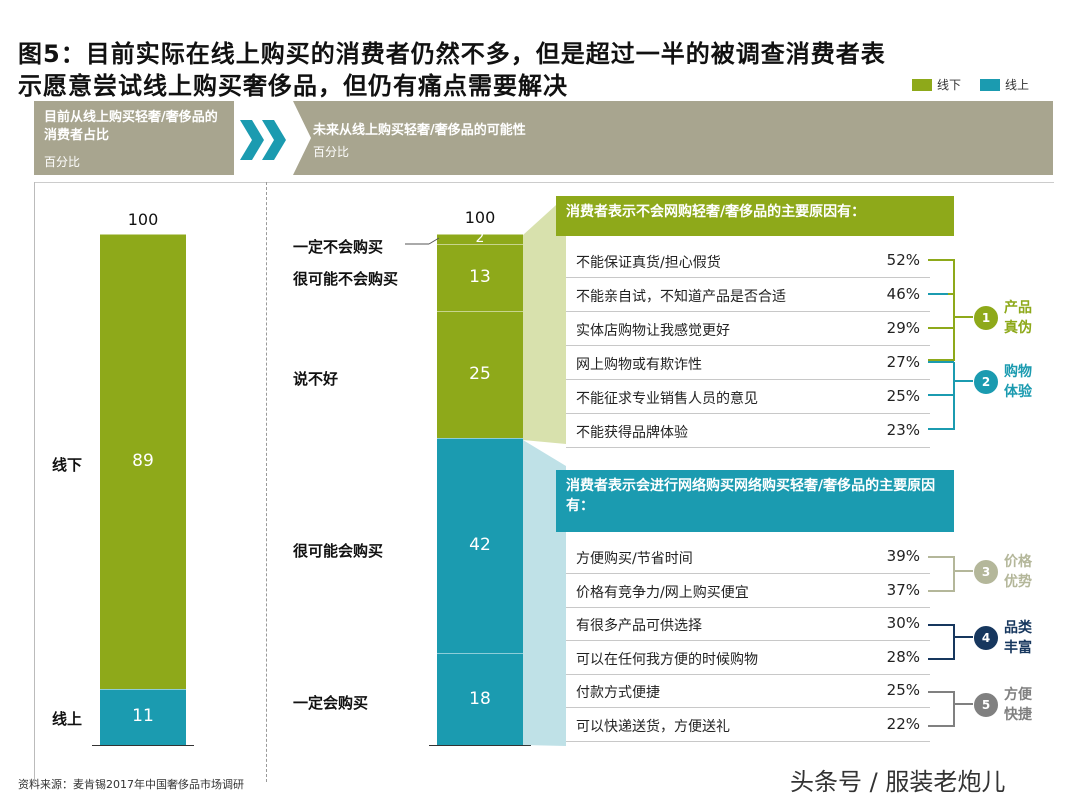 The width and height of the screenshot is (1080, 810). I want to click on not-buy-reason-row: 不能亲自试，不知道产品是否合适 46%, so click(748, 295).